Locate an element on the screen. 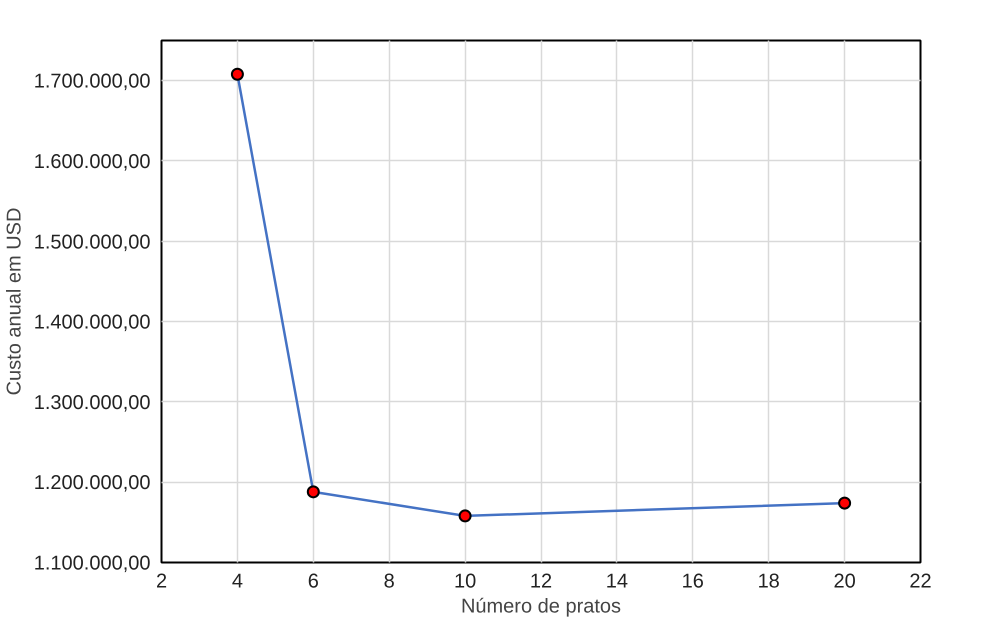  x-tick-label: 8 is located at coordinates (389, 581).